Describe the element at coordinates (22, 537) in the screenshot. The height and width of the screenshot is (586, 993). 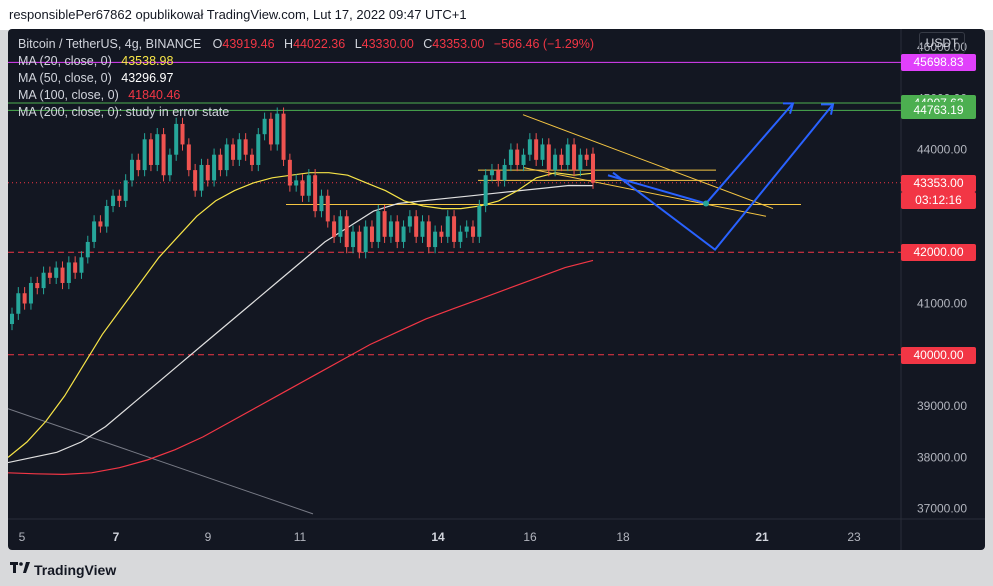
I see `x-tick-label: 5` at that location.